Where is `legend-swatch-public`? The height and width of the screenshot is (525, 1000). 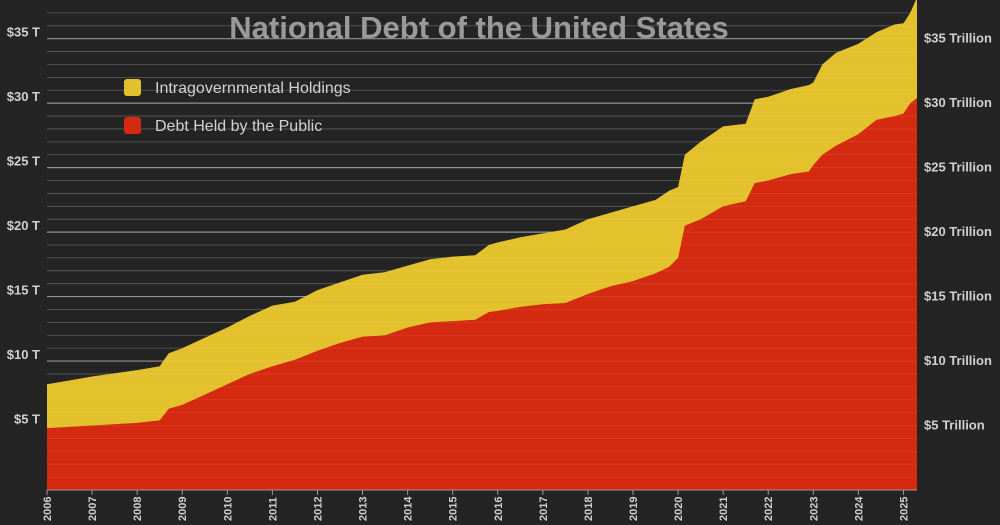
legend-swatch-public is located at coordinates (132, 125).